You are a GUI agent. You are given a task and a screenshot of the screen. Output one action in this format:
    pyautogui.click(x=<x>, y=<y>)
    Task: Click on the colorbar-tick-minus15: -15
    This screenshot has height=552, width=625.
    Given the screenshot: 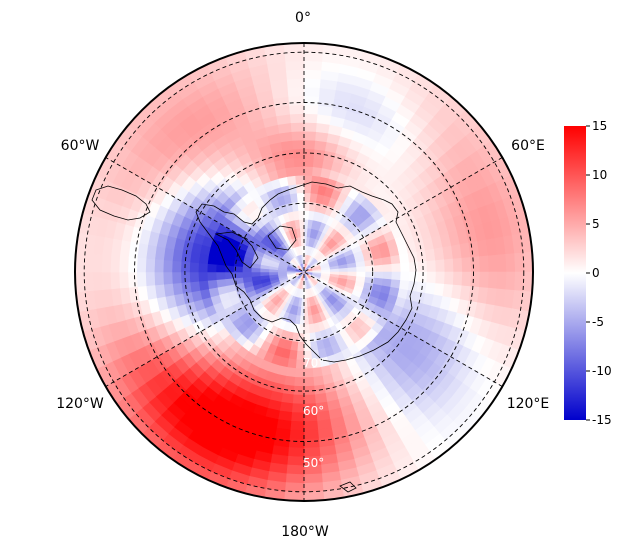 What is the action you would take?
    pyautogui.click(x=602, y=420)
    